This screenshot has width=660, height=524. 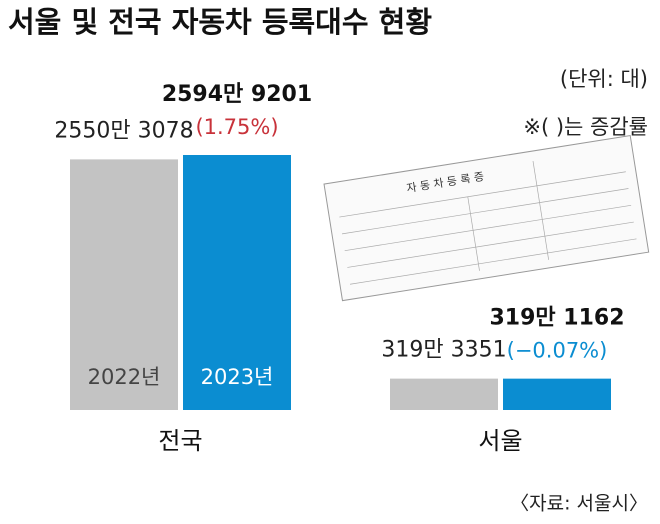 I want to click on value-label: 2594만 9201, so click(x=237, y=94).